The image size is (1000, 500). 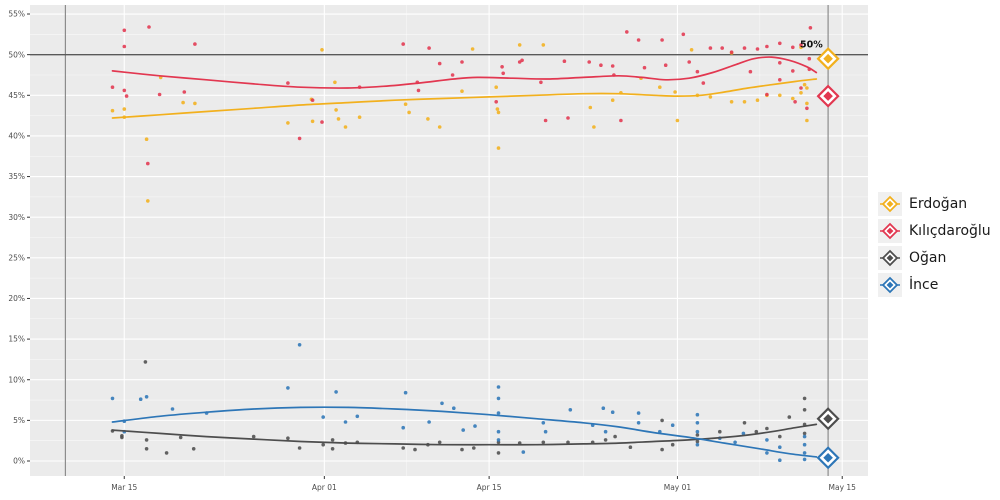 What do you see at coordinates (934, 258) in the screenshot?
I see `legend-item-ogan: Oğan` at bounding box center [934, 258].